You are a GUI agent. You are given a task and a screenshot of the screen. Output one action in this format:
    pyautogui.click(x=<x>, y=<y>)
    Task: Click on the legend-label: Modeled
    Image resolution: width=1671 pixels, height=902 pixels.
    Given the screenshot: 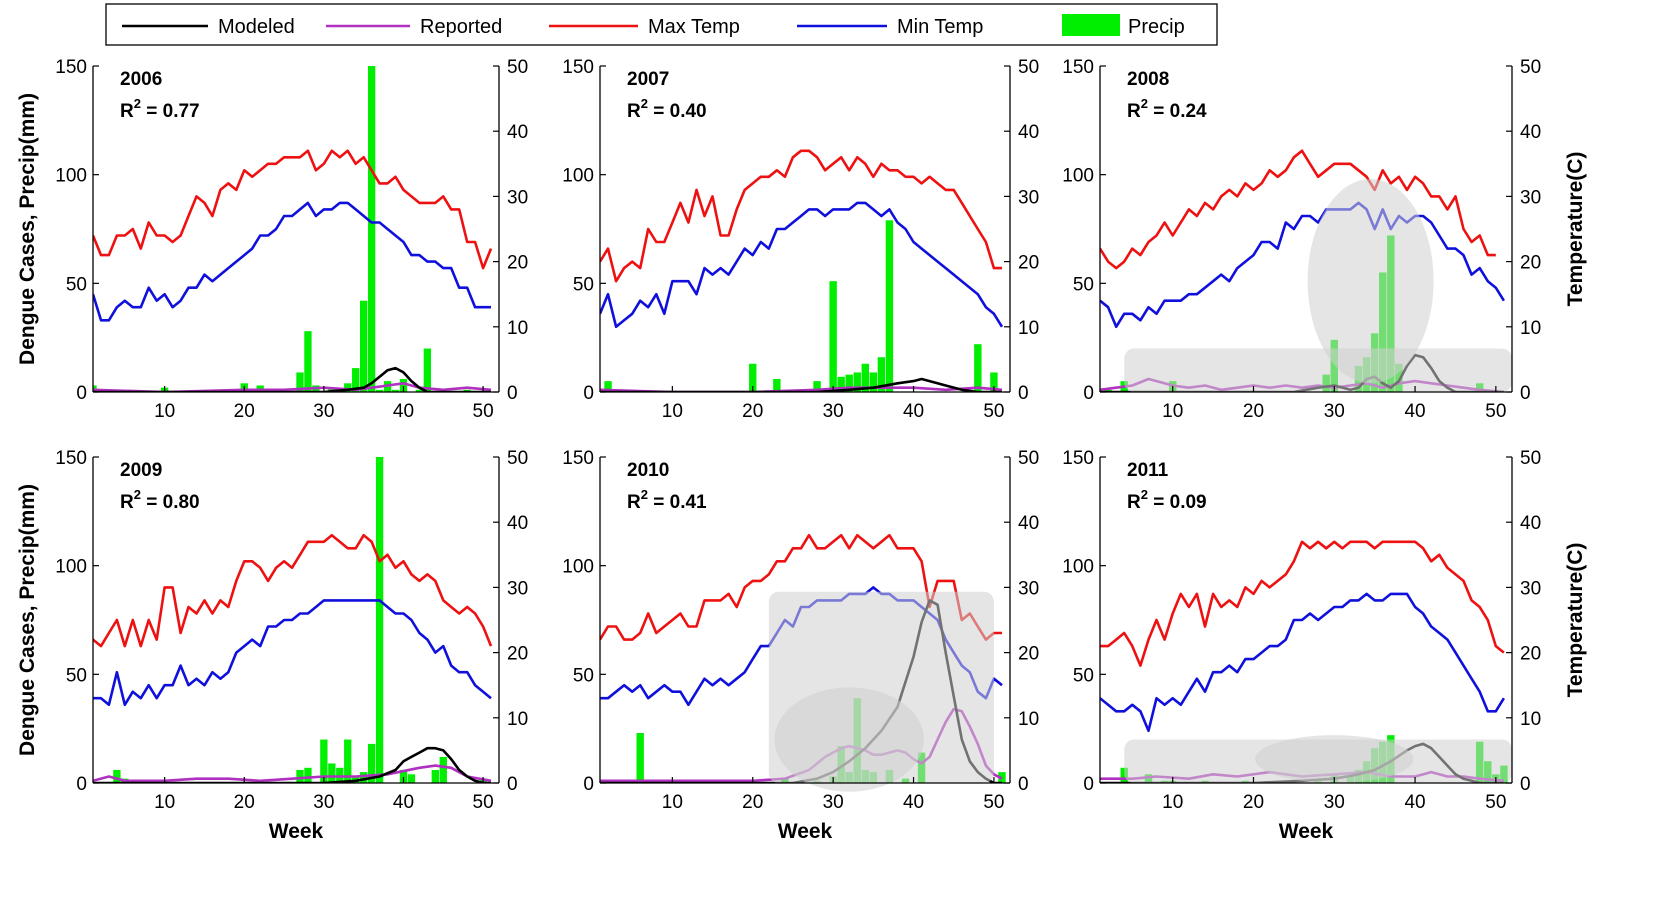 What is the action you would take?
    pyautogui.click(x=256, y=27)
    